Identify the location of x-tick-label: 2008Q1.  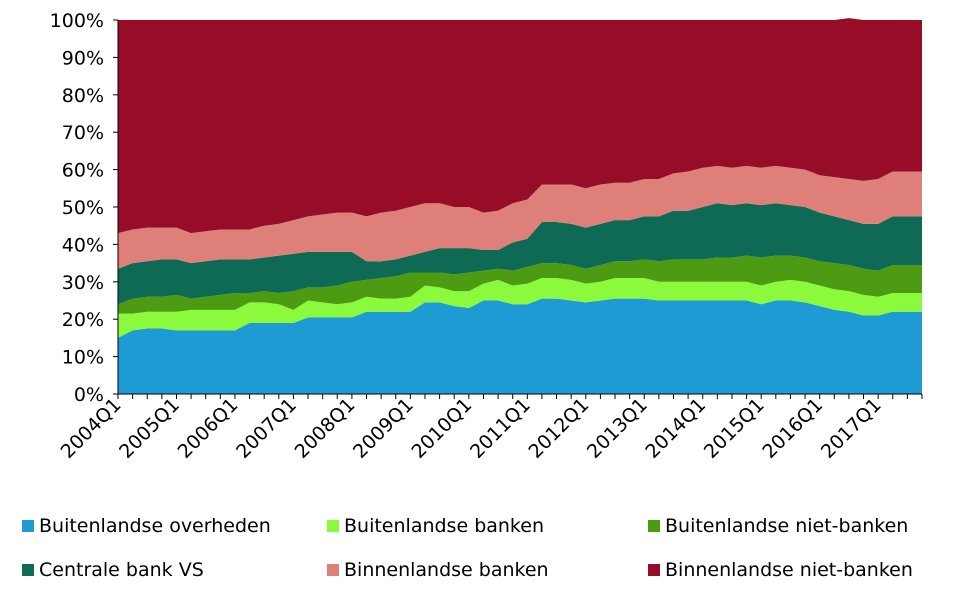
(325, 428).